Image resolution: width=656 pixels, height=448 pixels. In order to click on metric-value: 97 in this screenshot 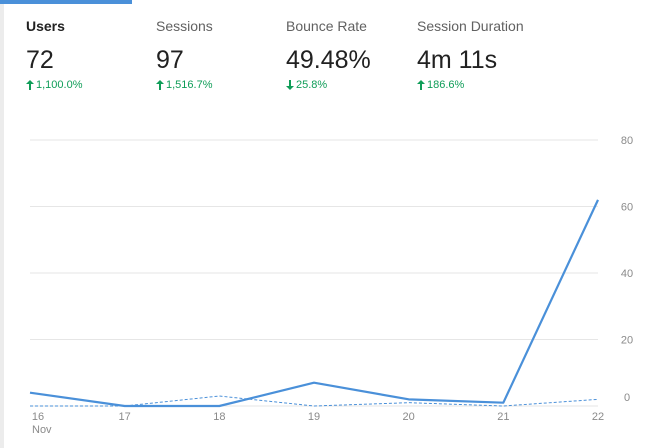, I will do `click(170, 60)`.